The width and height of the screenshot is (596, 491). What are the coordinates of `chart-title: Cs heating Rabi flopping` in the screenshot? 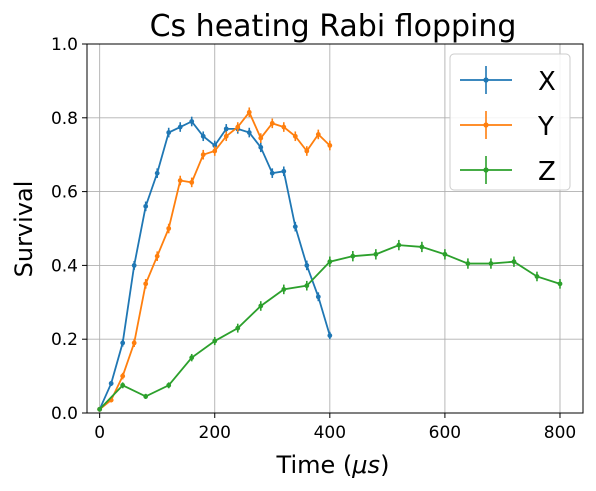 It's located at (333, 26).